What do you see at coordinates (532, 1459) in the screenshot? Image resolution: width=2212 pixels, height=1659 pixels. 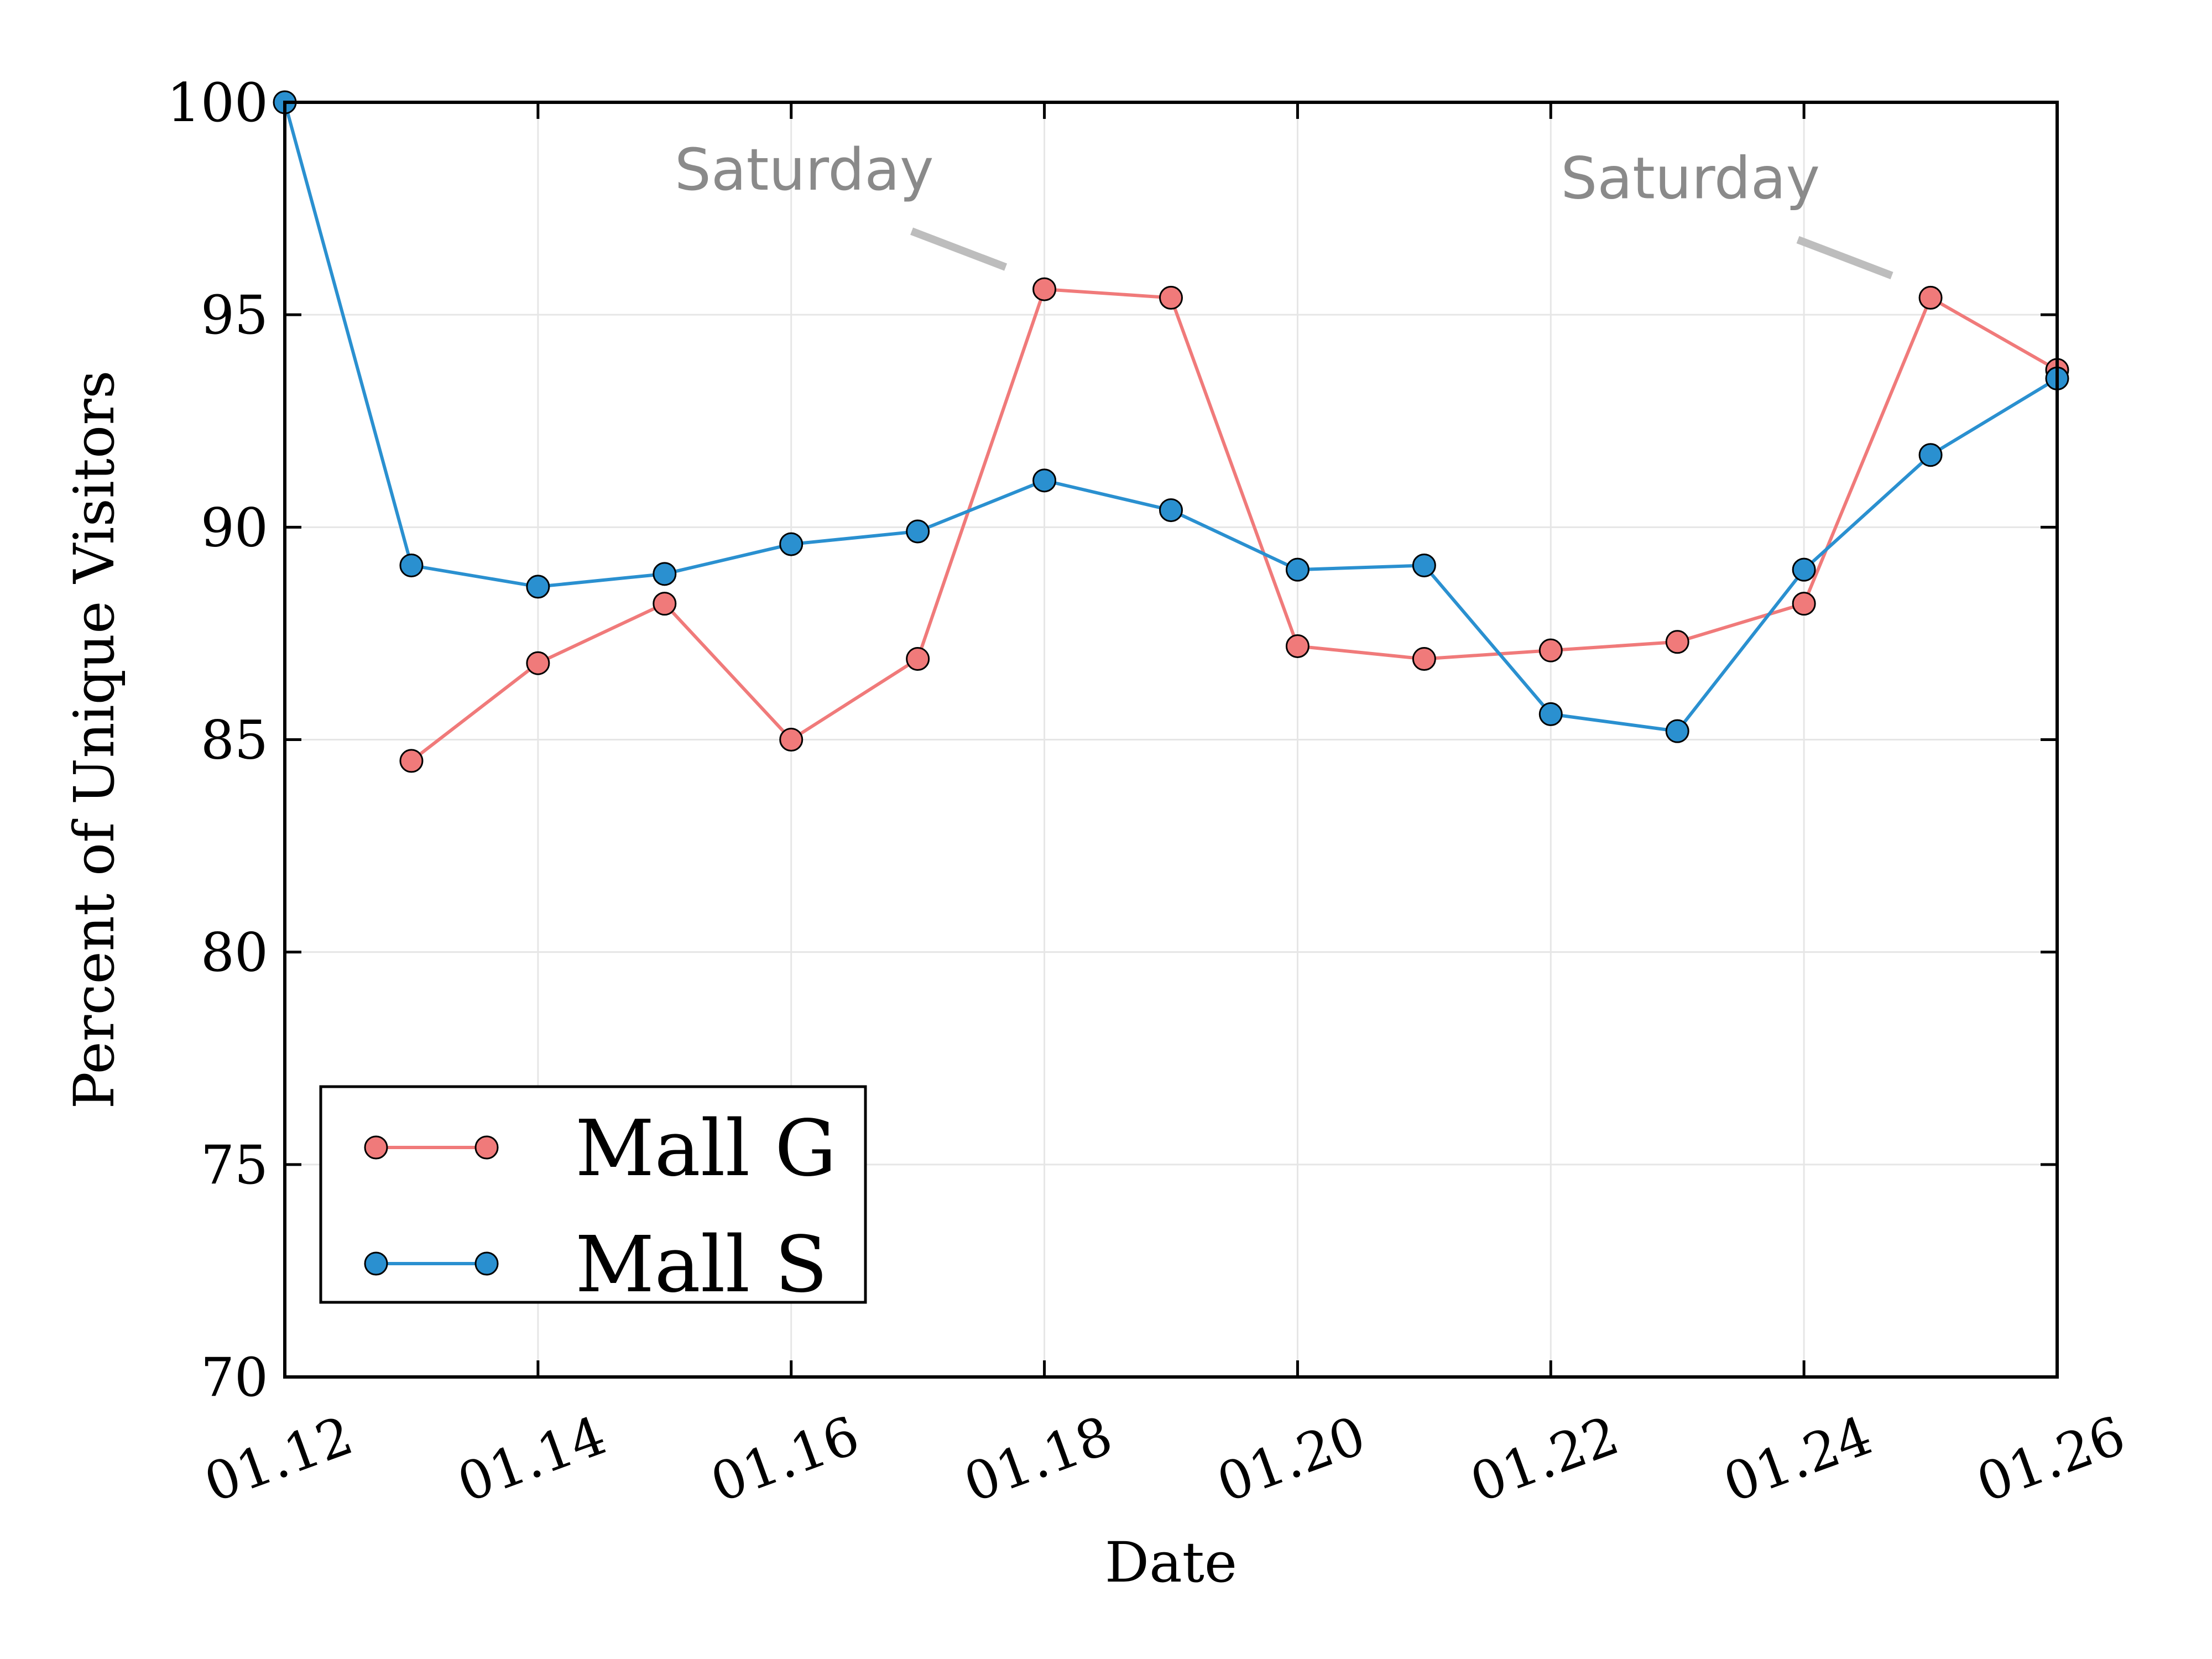 I see `x-tick-label: 01.14` at bounding box center [532, 1459].